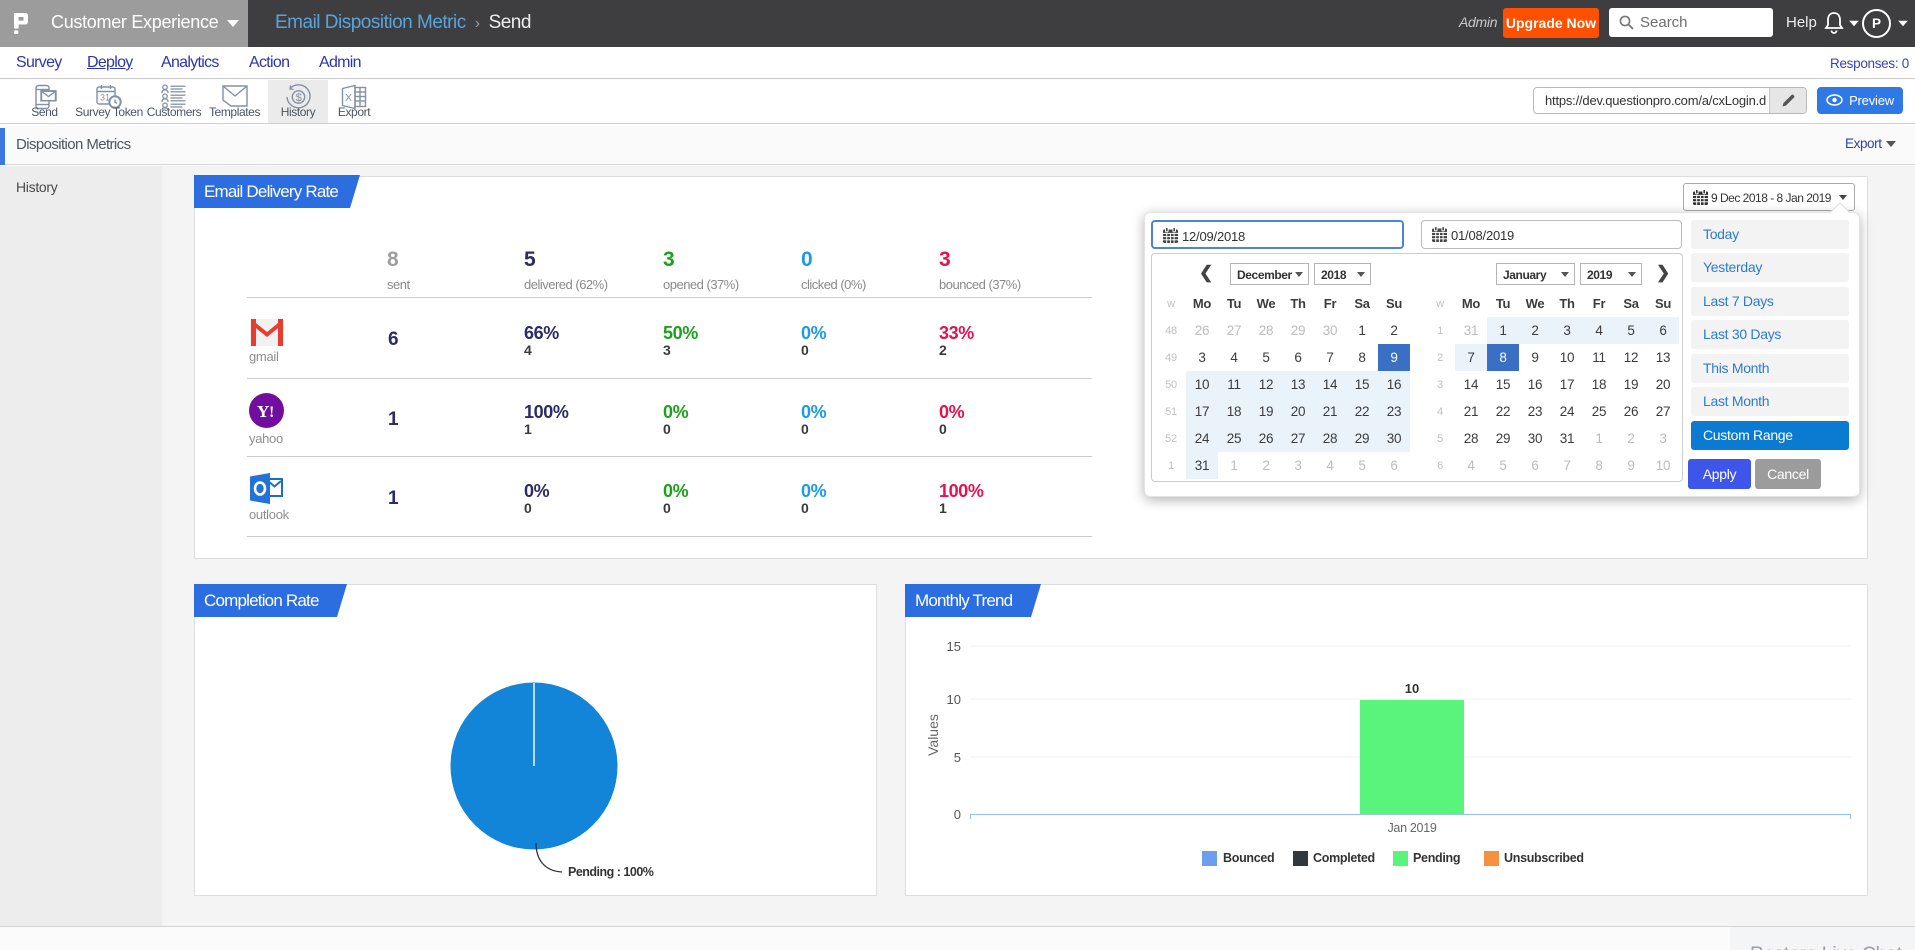 This screenshot has height=950, width=1915. Describe the element at coordinates (933, 735) in the screenshot. I see `svg-text: Values` at that location.